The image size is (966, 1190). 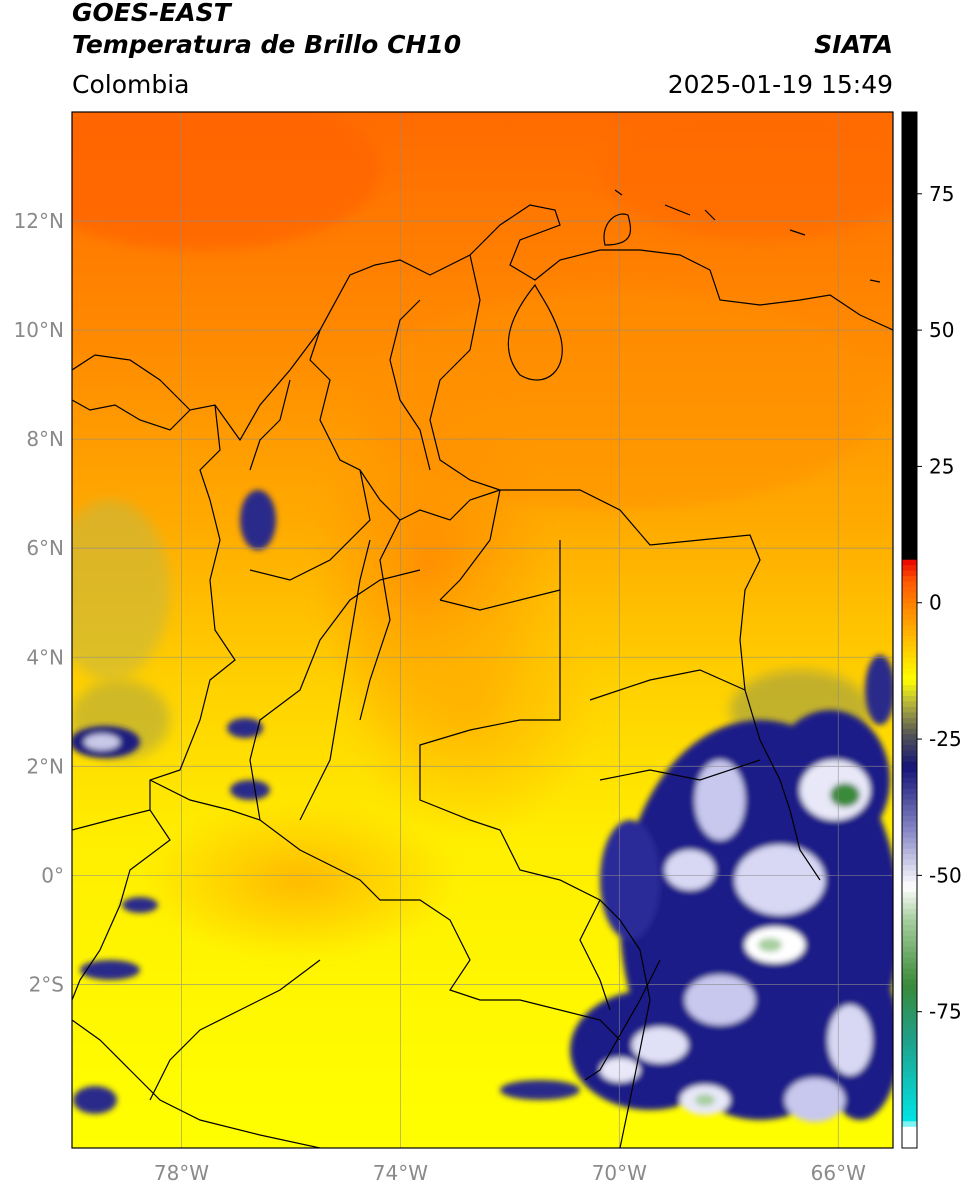 I want to click on region-label: Colombia, so click(x=131, y=84).